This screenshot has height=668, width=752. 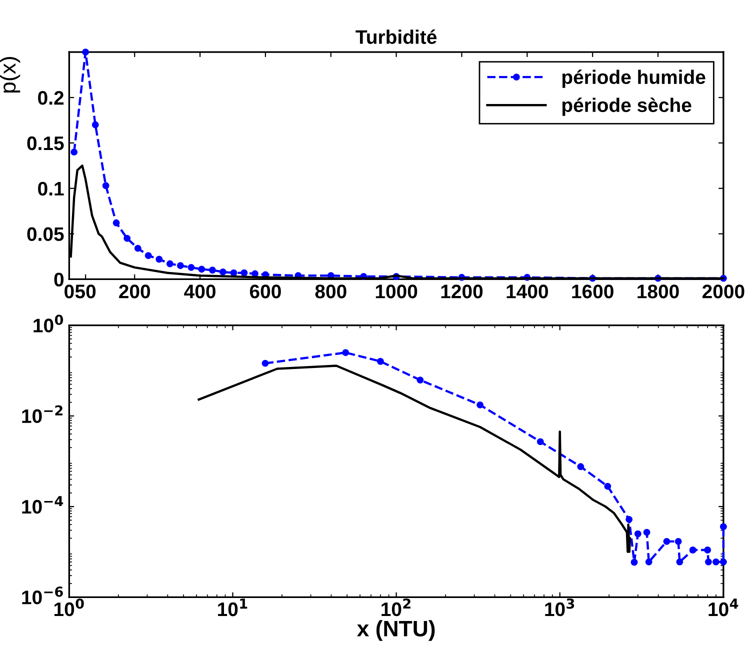 What do you see at coordinates (42, 414) in the screenshot?
I see `y-tick-label: 10$^{−2}$` at bounding box center [42, 414].